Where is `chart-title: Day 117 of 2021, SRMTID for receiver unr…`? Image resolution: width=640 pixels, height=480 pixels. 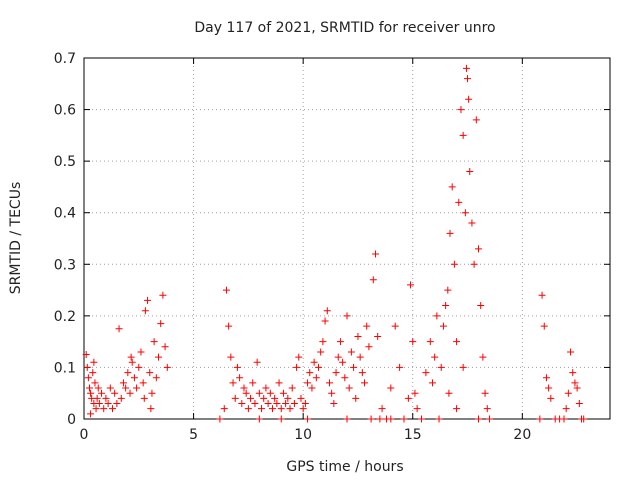 chart-title: Day 117 of 2021, SRMTID for receiver unr… is located at coordinates (344, 28).